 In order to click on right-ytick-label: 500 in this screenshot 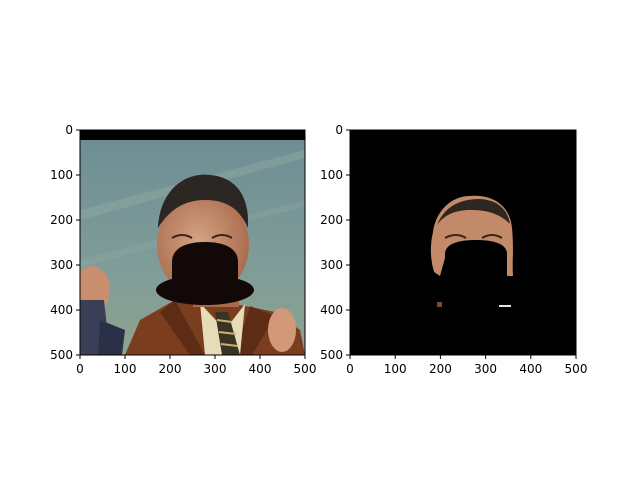, I will do `click(331, 355)`.